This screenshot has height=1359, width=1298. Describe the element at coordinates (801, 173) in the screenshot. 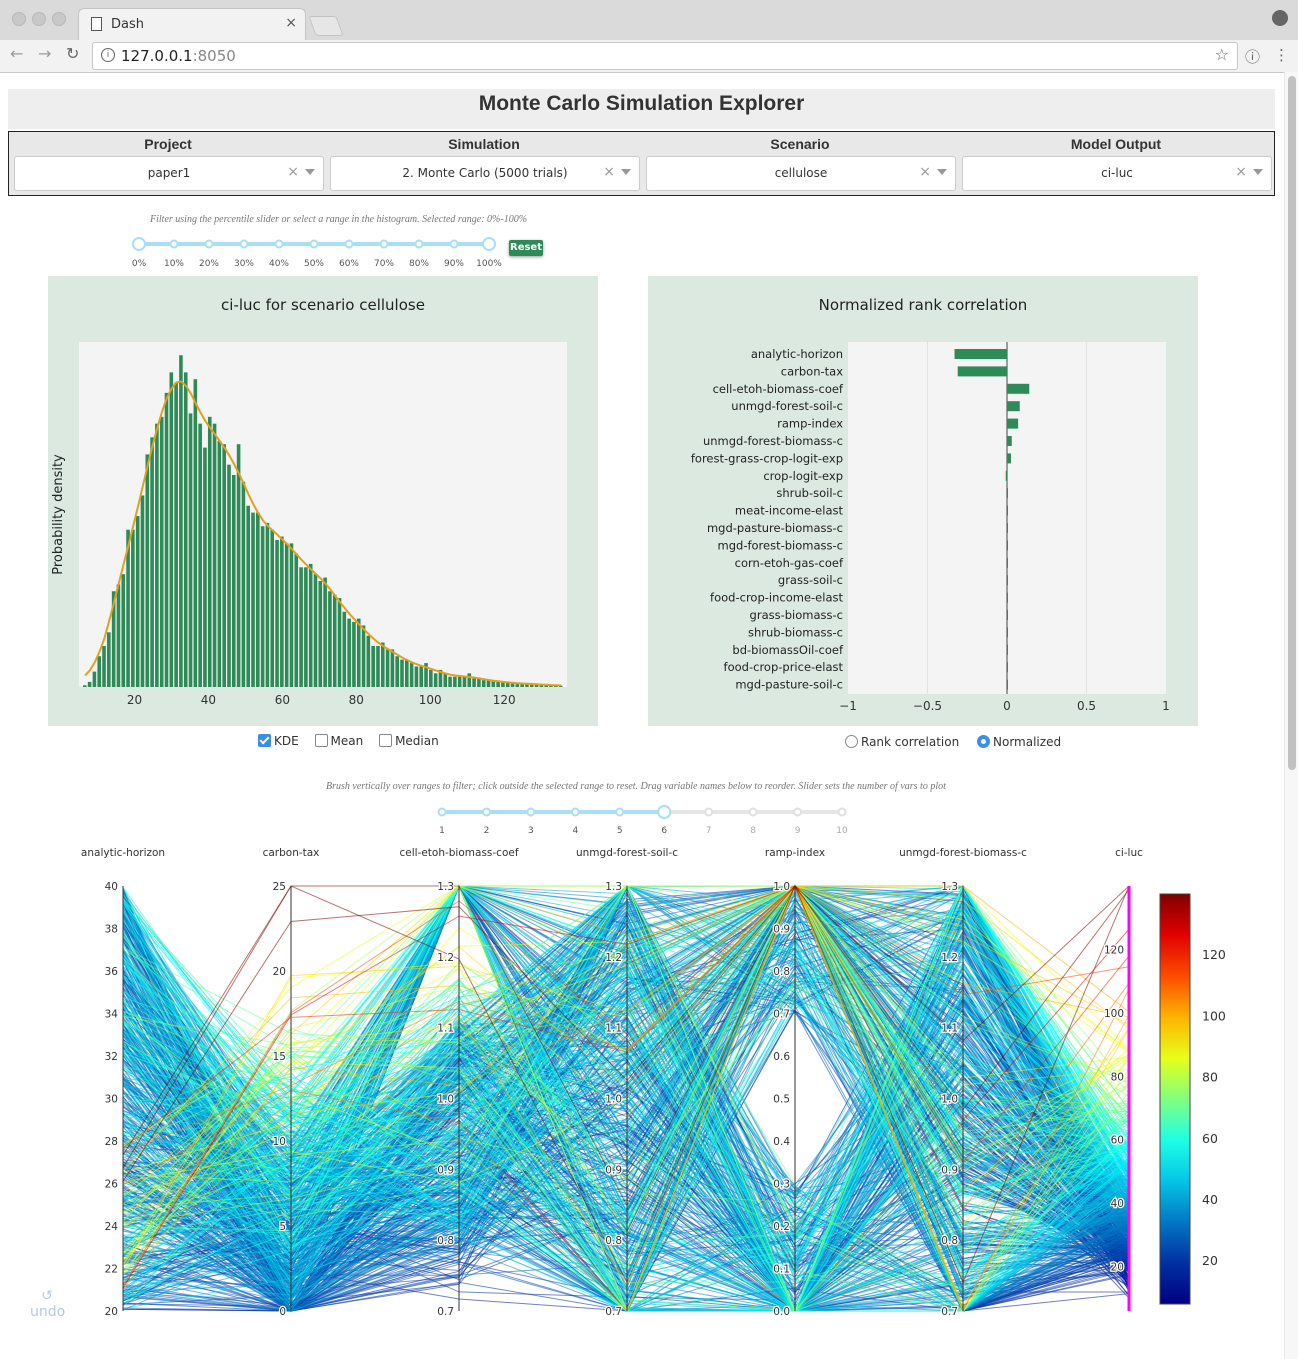

I see `scenario-dropdown: cellulose ×` at that location.